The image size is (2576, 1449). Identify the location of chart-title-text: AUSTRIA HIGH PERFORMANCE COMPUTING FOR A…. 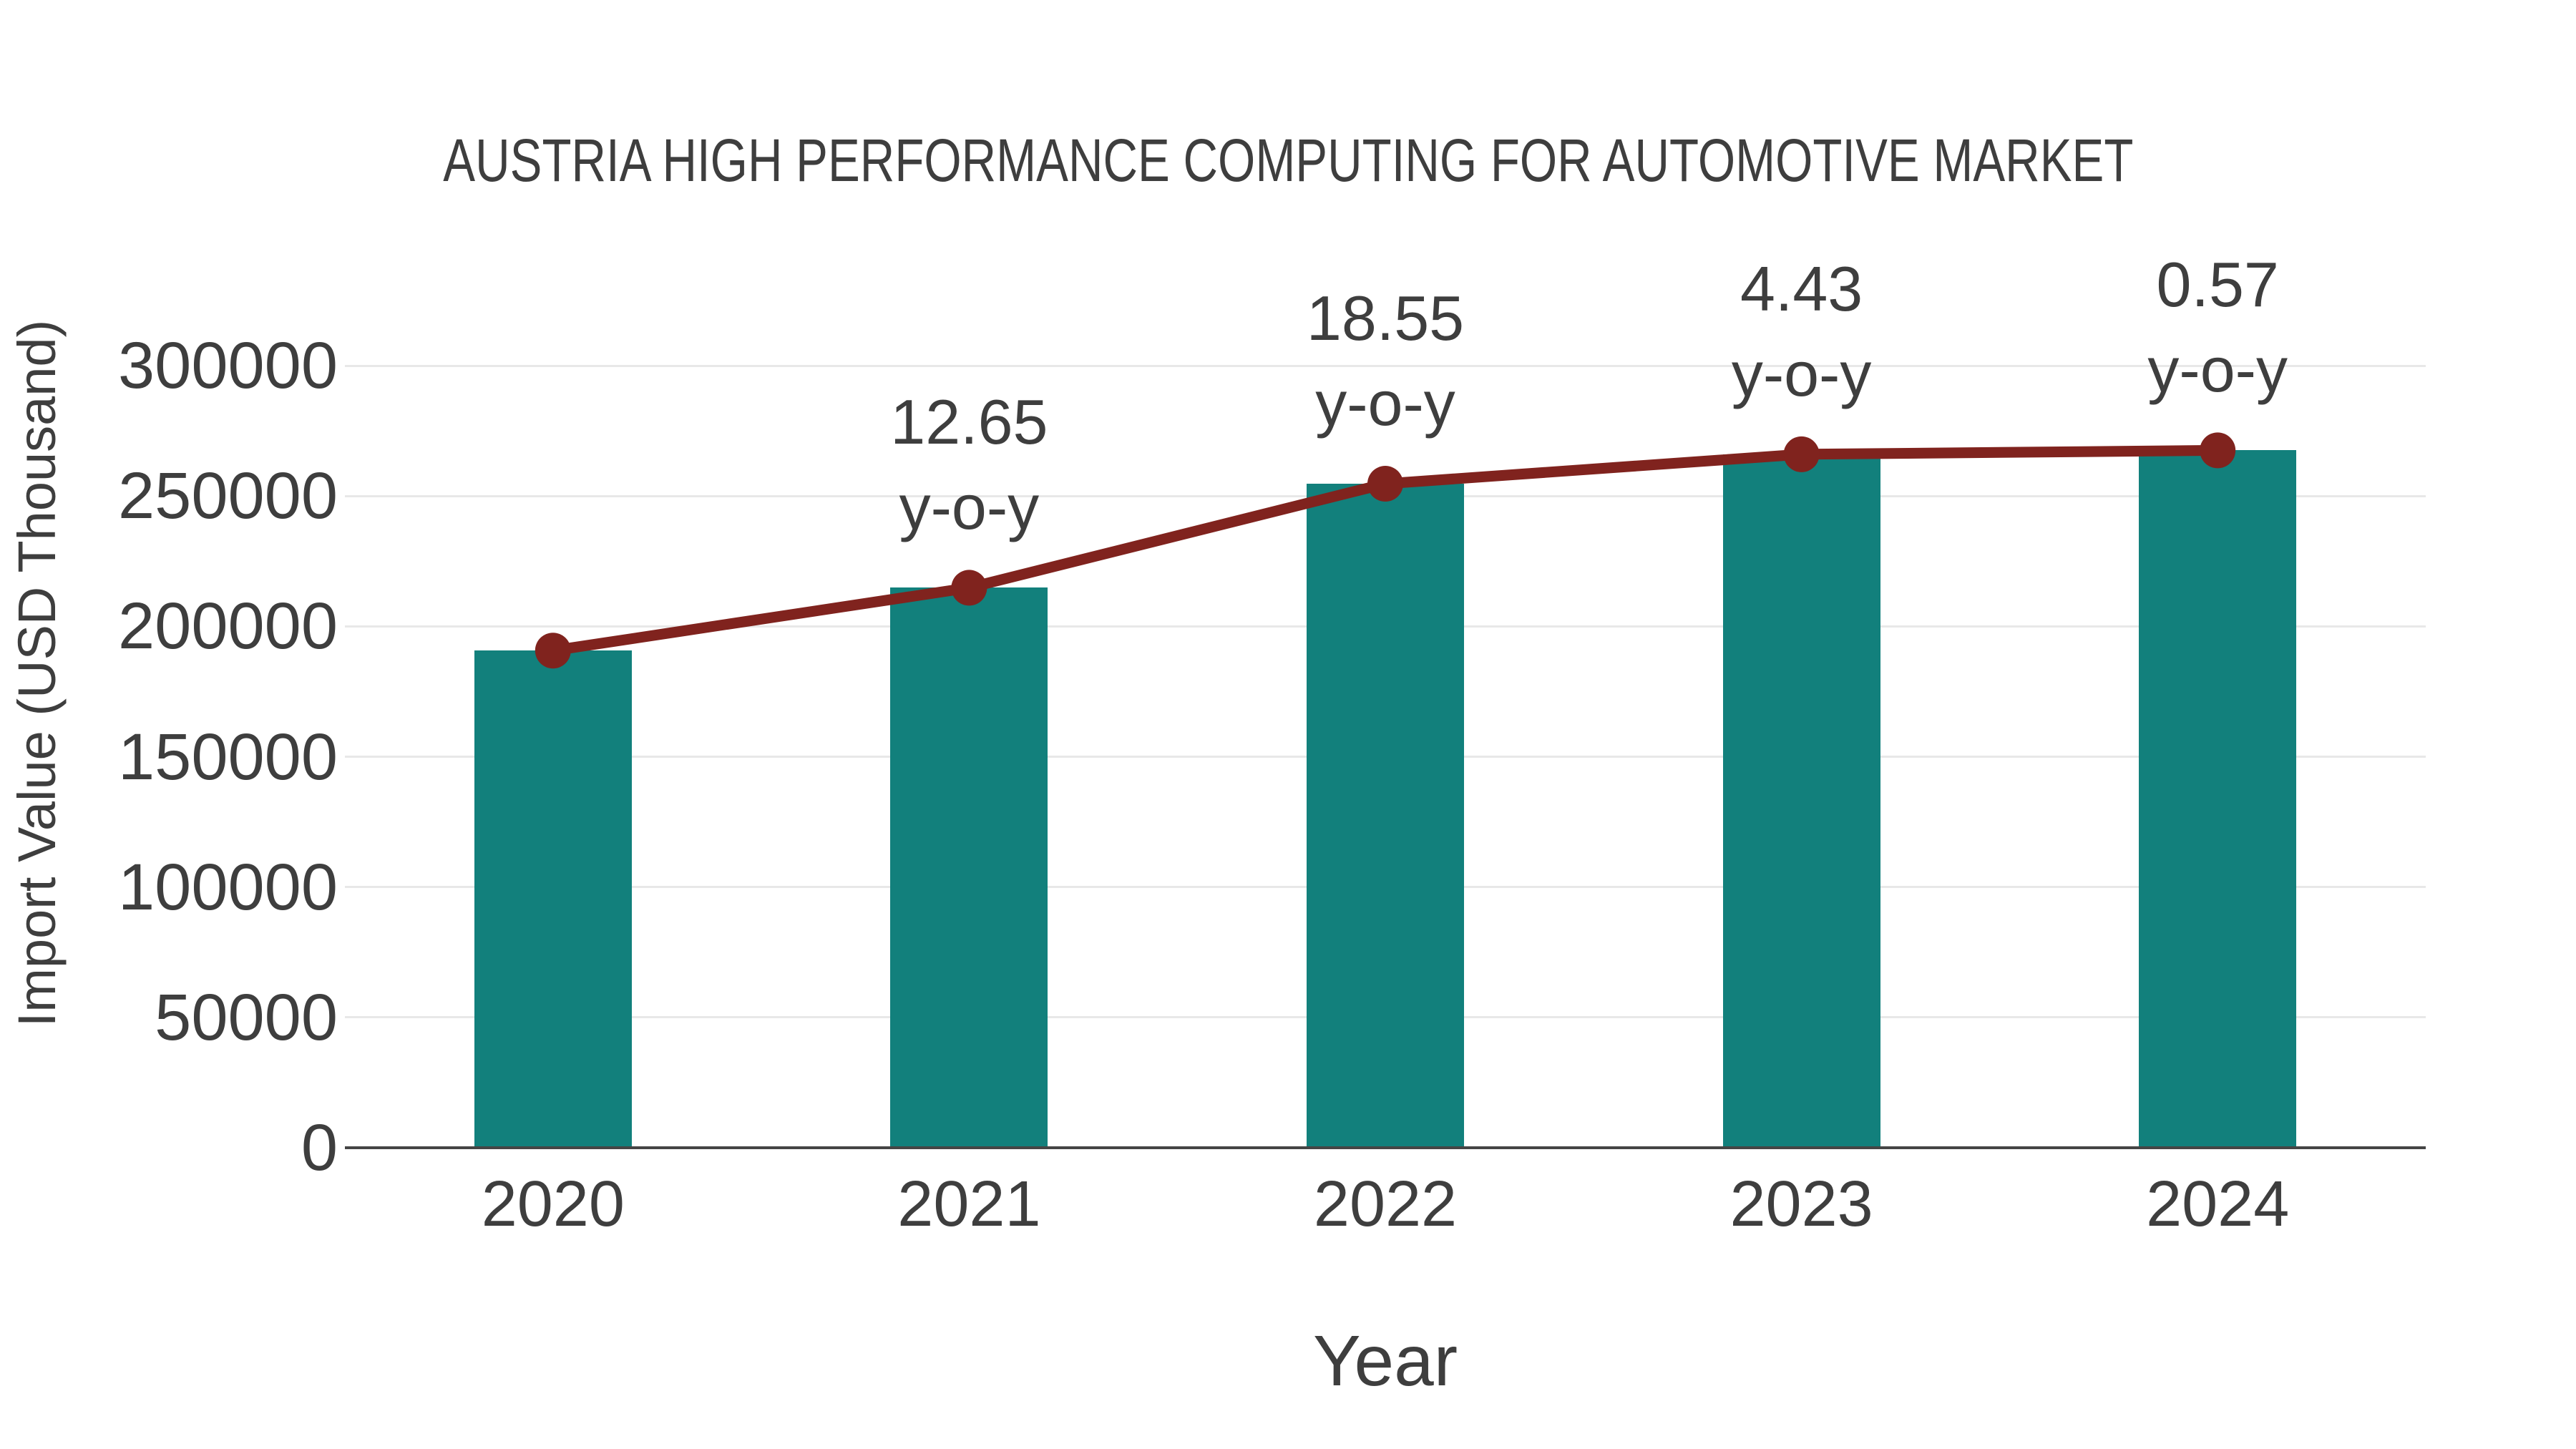
(1288, 160).